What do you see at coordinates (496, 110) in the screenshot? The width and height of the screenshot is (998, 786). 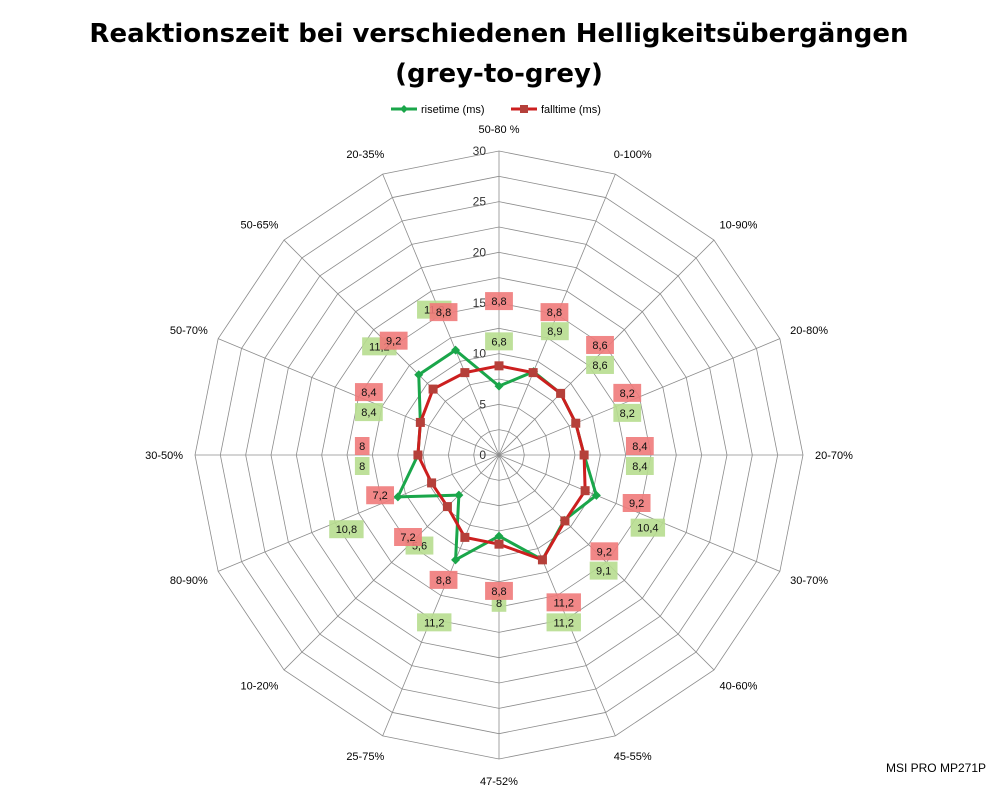 I see `legend: risetime (ms) falltime (ms)` at bounding box center [496, 110].